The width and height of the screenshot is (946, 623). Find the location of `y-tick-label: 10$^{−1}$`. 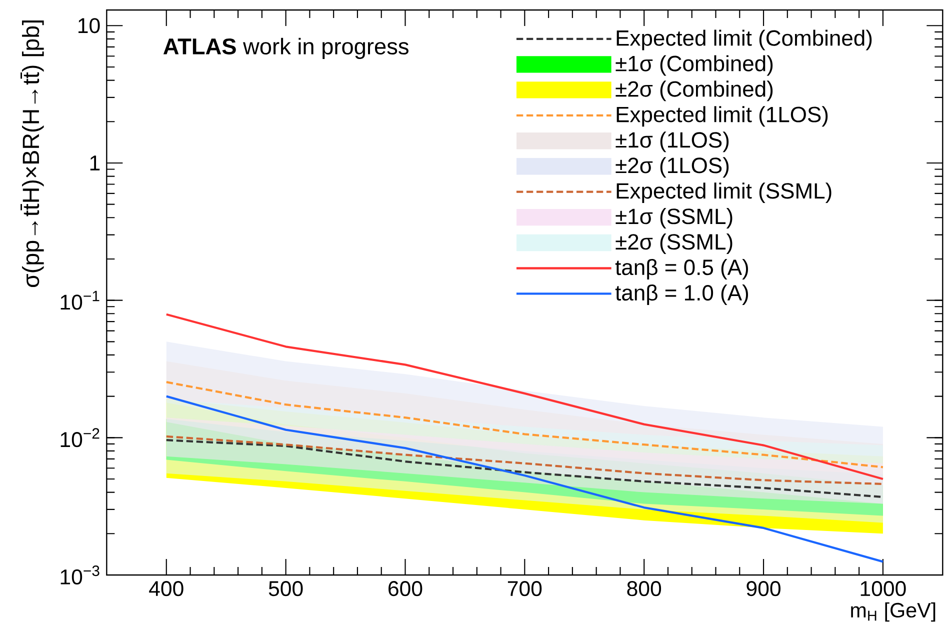

y-tick-label: 10$^{−1}$ is located at coordinates (80, 300).